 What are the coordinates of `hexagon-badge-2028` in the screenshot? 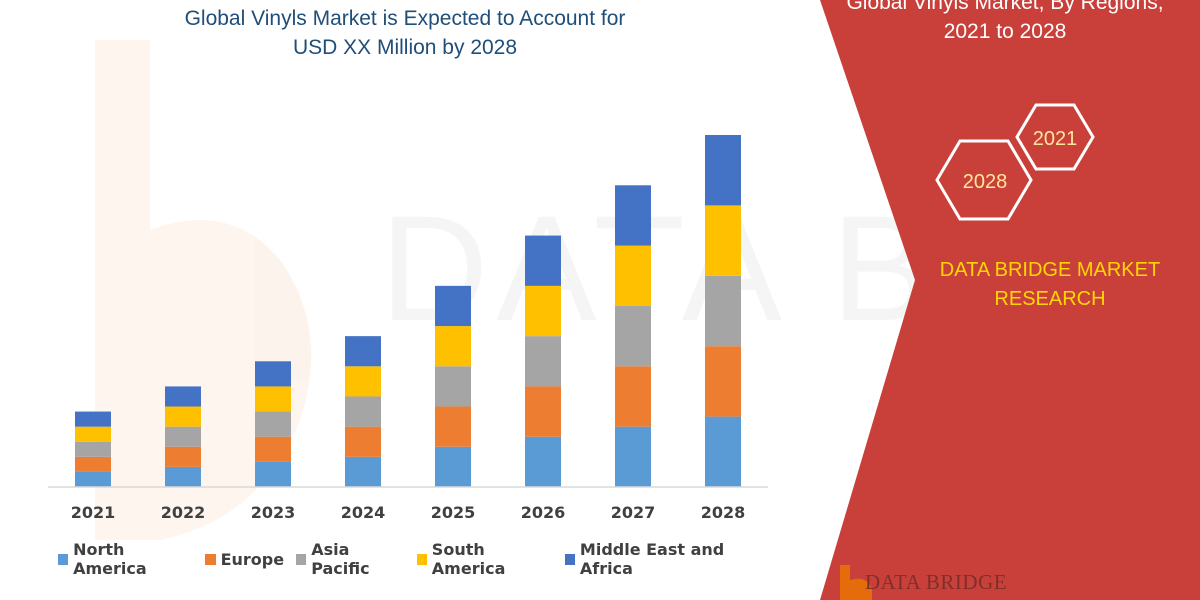 It's located at (984, 180).